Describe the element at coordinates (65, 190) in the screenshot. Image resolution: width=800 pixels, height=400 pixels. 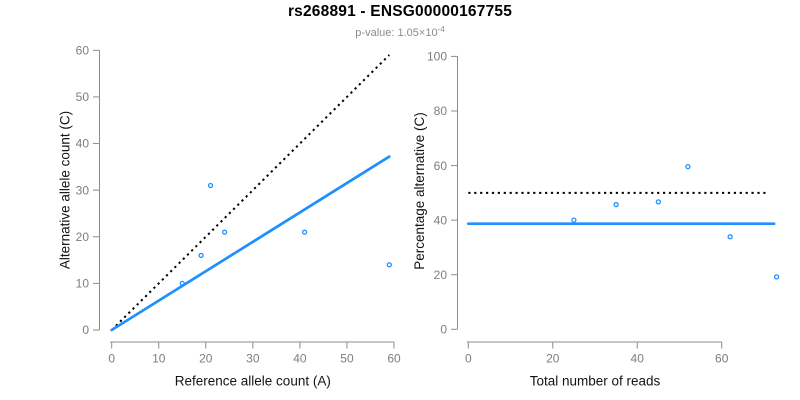
I see `y-axis-title: Alternative allele count (C)` at that location.